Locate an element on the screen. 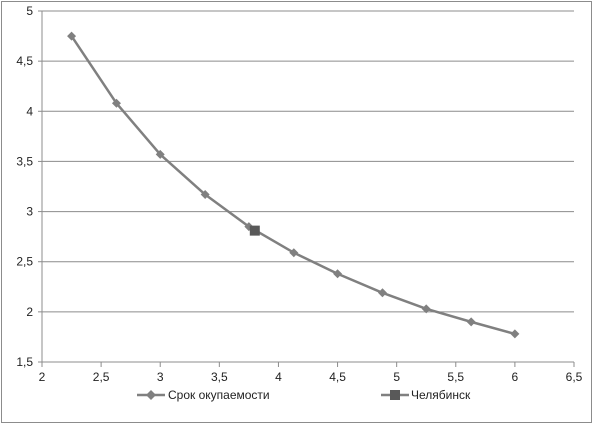 The width and height of the screenshot is (595, 426). legend-item-payback: Срок окупаемости is located at coordinates (203, 395).